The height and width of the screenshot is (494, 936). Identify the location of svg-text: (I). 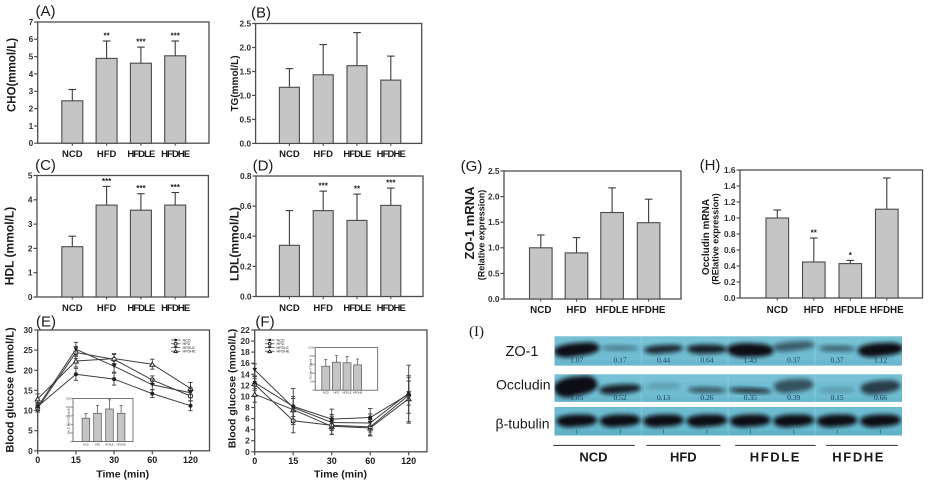
(476, 332).